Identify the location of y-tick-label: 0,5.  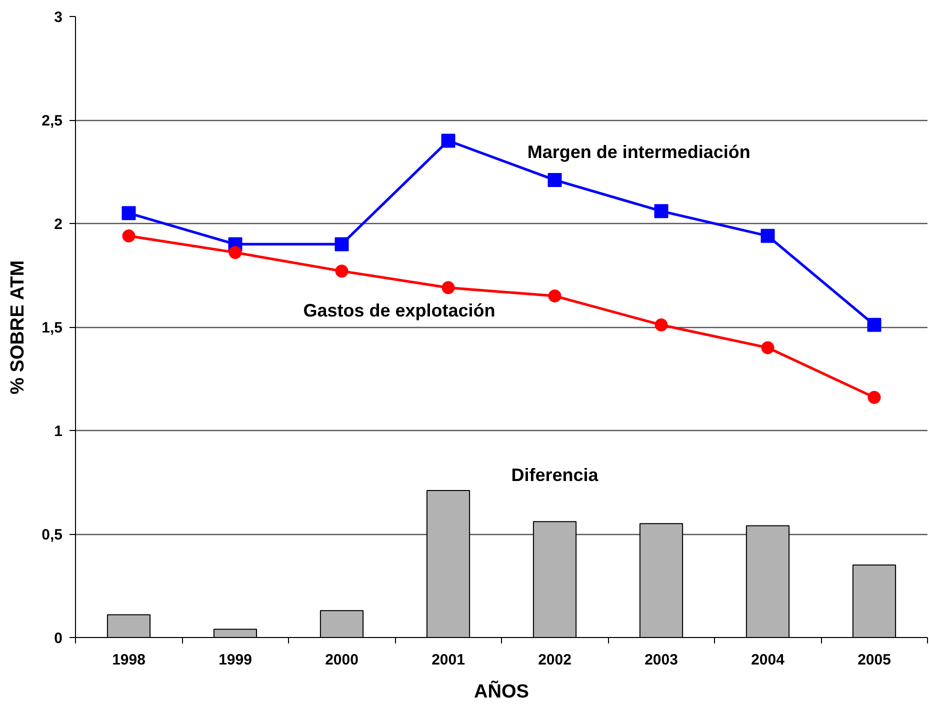
(52, 535).